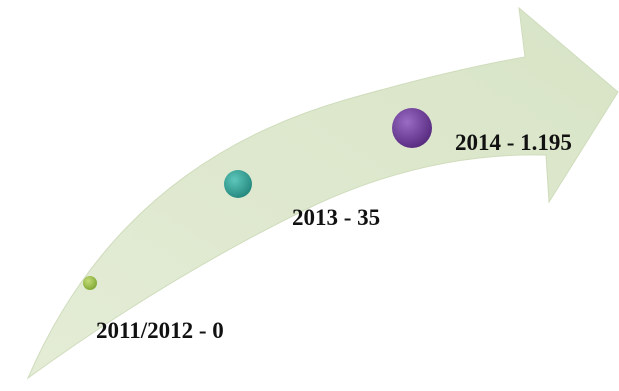 This screenshot has height=391, width=619. What do you see at coordinates (90, 283) in the screenshot?
I see `milestone-dot-2011` at bounding box center [90, 283].